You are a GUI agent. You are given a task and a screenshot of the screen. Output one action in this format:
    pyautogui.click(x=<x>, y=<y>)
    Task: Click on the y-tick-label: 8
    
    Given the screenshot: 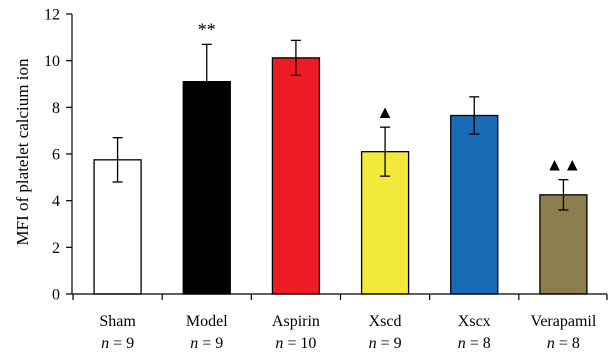 What is the action you would take?
    pyautogui.click(x=56, y=108)
    